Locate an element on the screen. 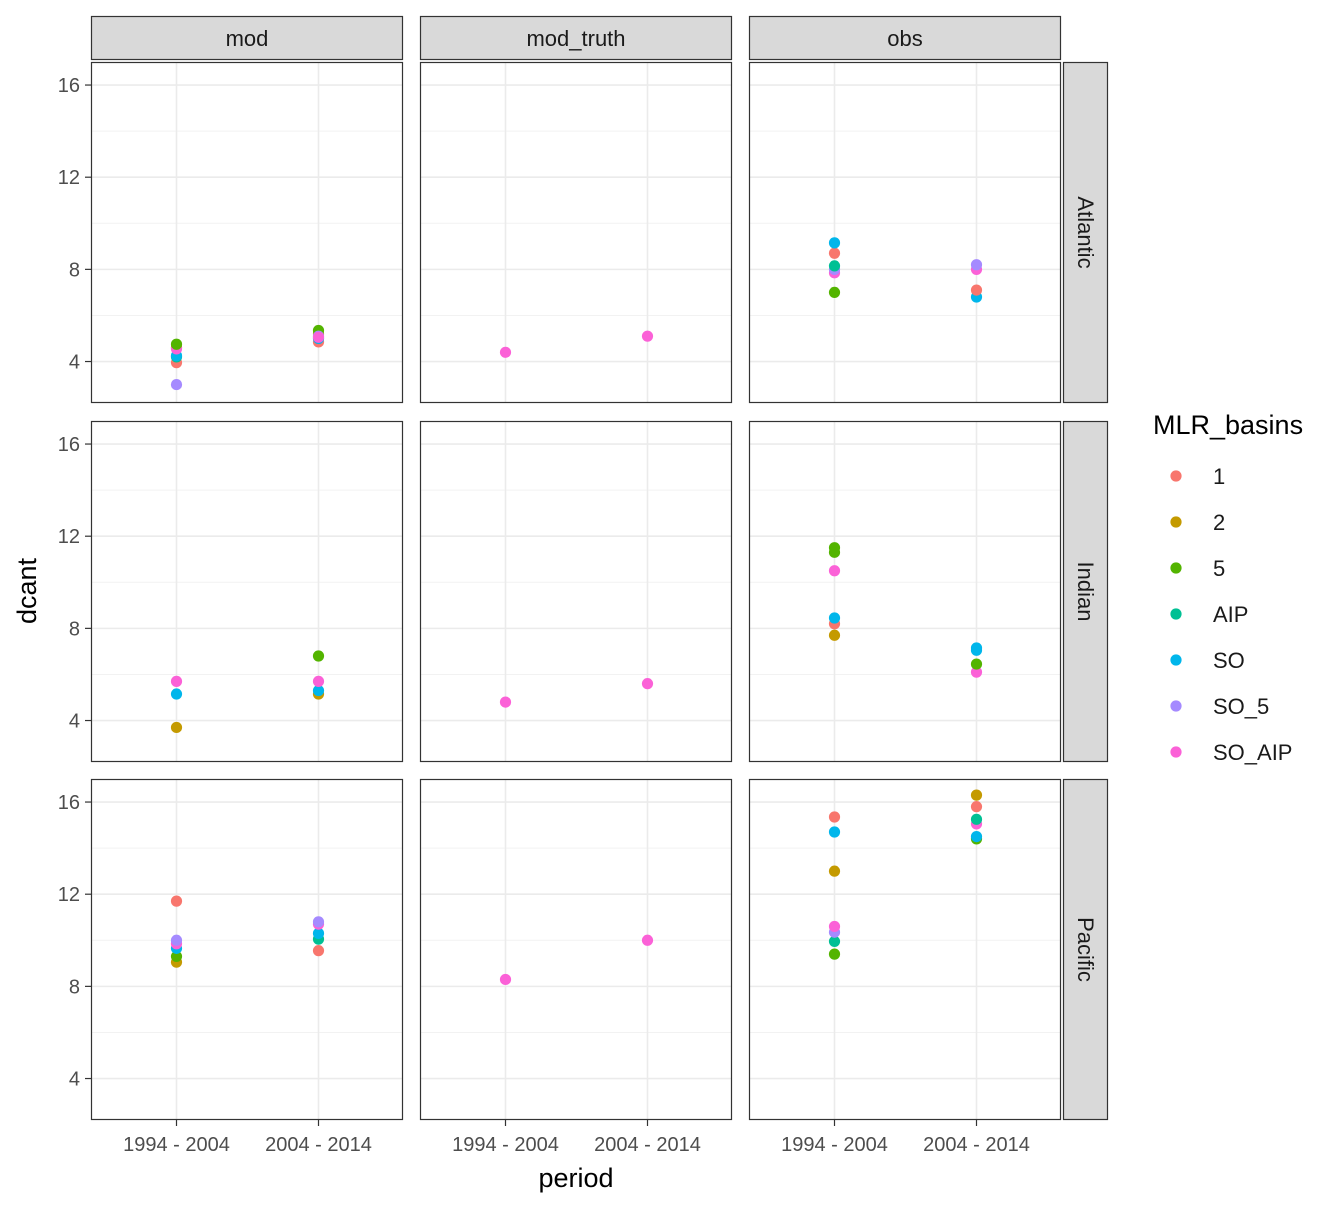 Image resolution: width=1344 pixels, height=1214 pixels. legend-label: SO_5 is located at coordinates (1241, 706).